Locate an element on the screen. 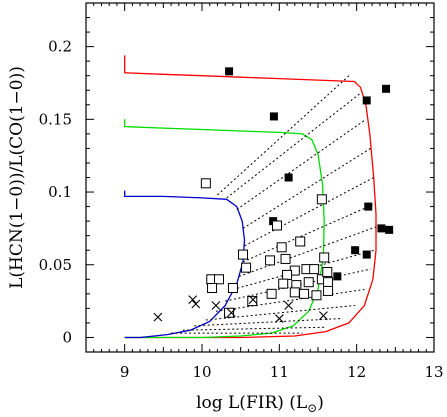 This screenshot has width=447, height=417. x-tick-label: 13 is located at coordinates (433, 372).